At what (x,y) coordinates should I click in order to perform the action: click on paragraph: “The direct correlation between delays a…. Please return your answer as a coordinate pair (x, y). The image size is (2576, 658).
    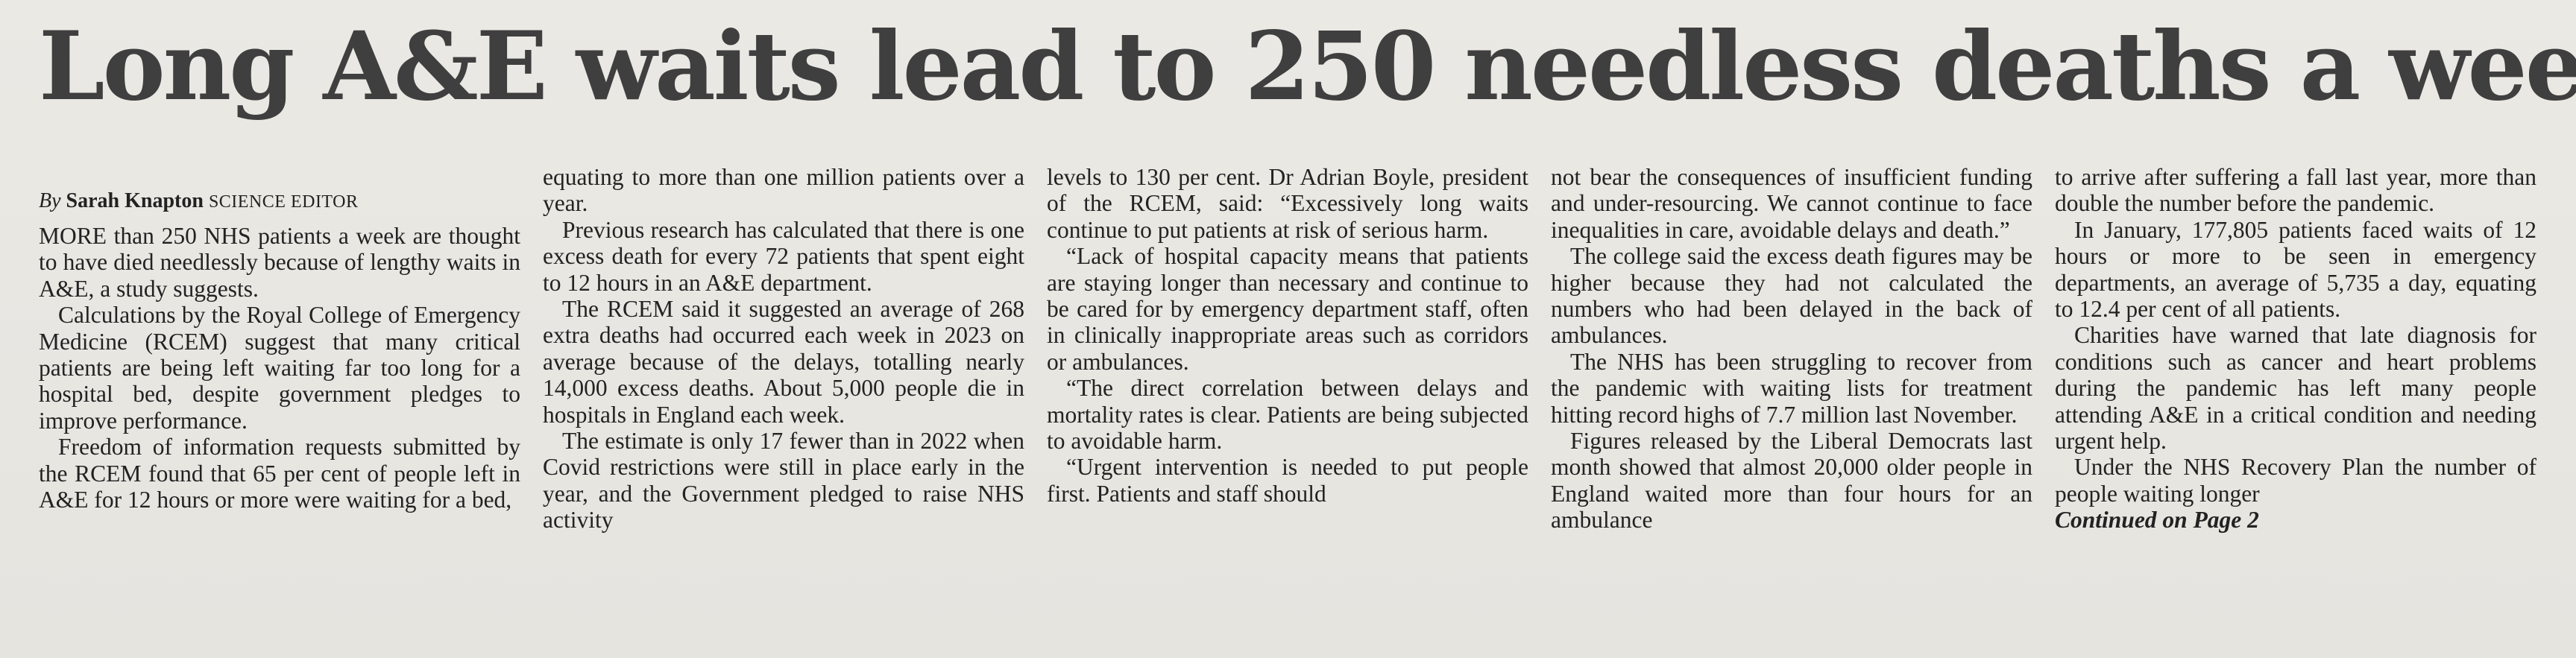
    Looking at the image, I should click on (1287, 415).